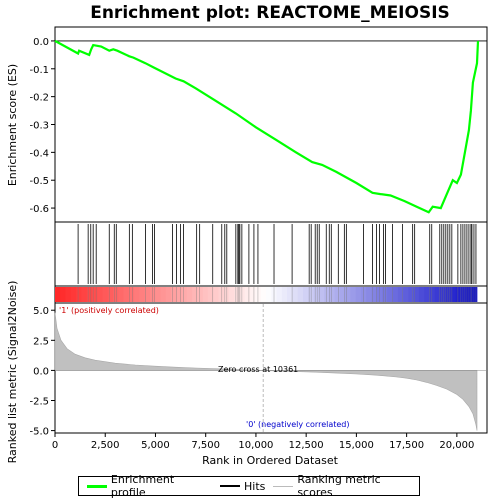 Image resolution: width=500 pixels, height=500 pixels. What do you see at coordinates (230, 486) in the screenshot?
I see `hits-swatch-icon` at bounding box center [230, 486].